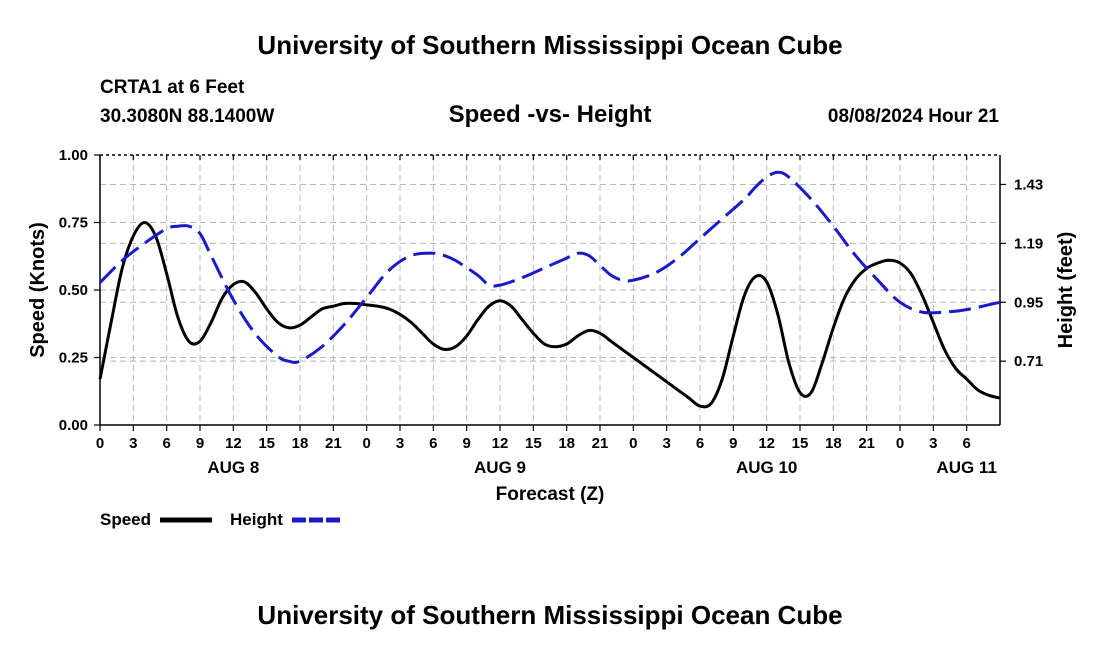 This screenshot has height=650, width=1100. What do you see at coordinates (187, 116) in the screenshot?
I see `station-coords: 30.3080N 88.1400W` at bounding box center [187, 116].